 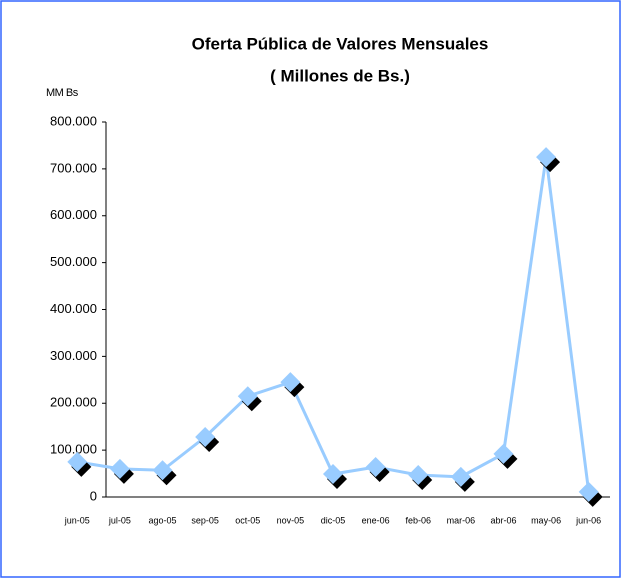 I want to click on x-tick-label: jun-05, so click(x=77, y=520).